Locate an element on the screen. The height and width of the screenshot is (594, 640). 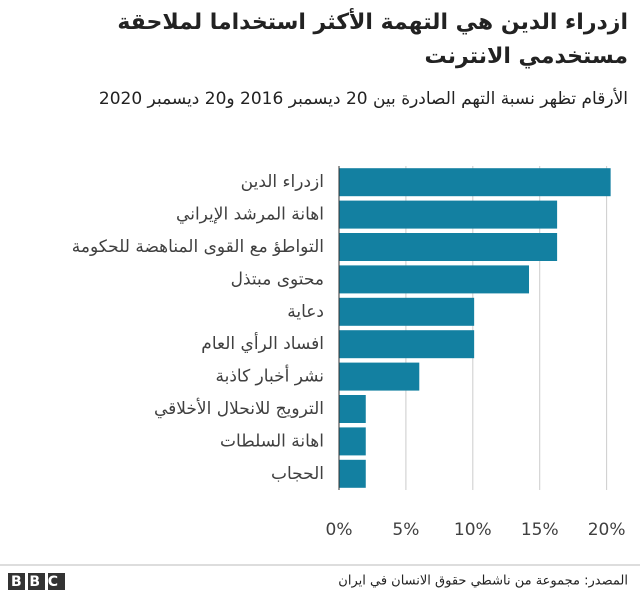
x-tick-label: 0% is located at coordinates (339, 530).